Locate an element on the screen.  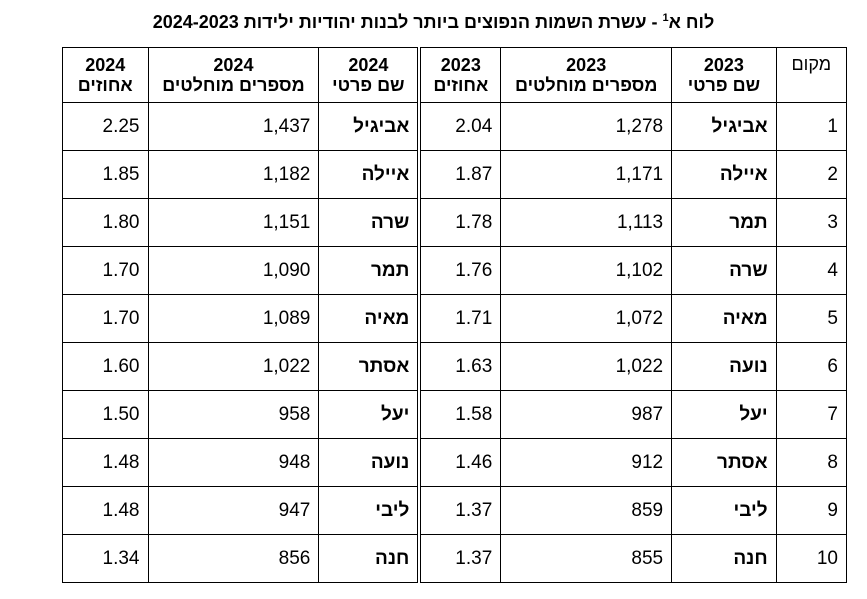
table-cell: 1.60 is located at coordinates (105, 366).